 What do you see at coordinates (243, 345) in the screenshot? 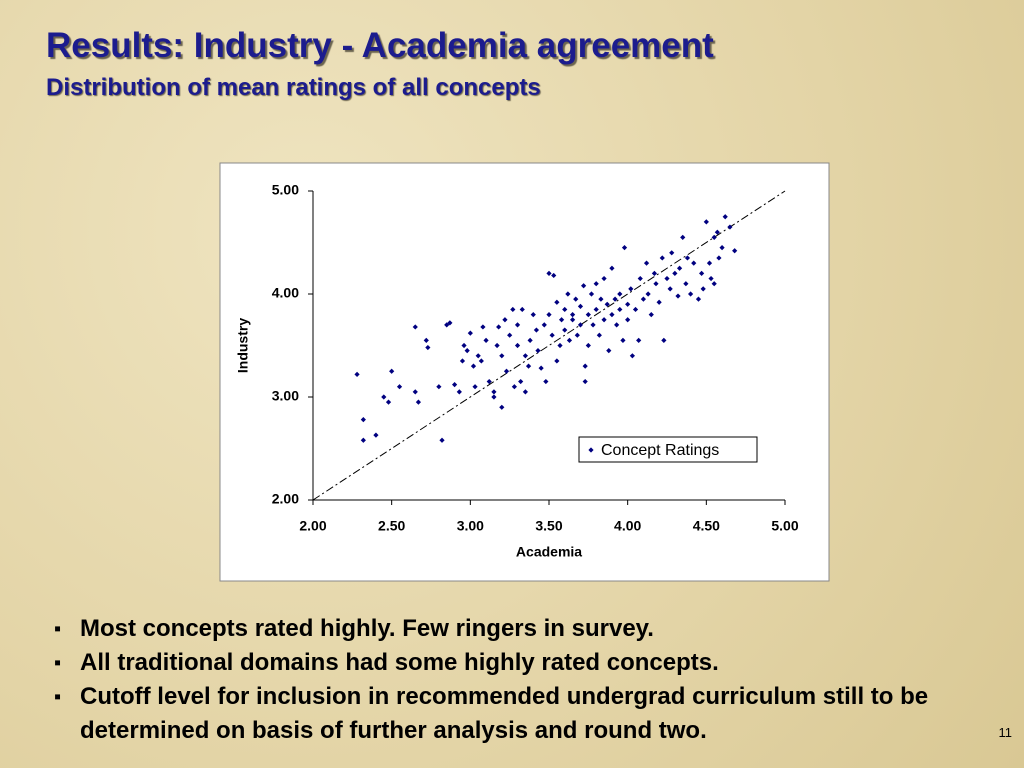
I see `y-axis-title: Industry` at bounding box center [243, 345].